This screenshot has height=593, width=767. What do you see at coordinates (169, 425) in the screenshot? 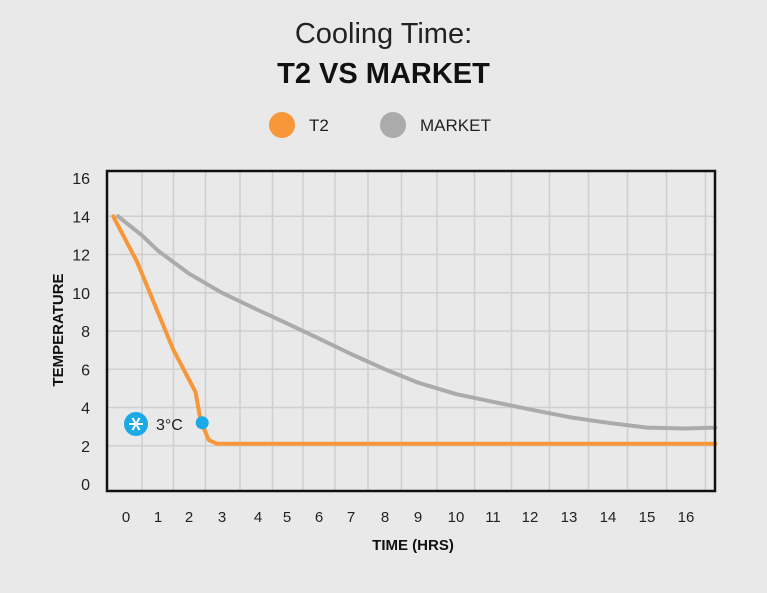
I see `annotation-label: 3°C` at bounding box center [169, 425].